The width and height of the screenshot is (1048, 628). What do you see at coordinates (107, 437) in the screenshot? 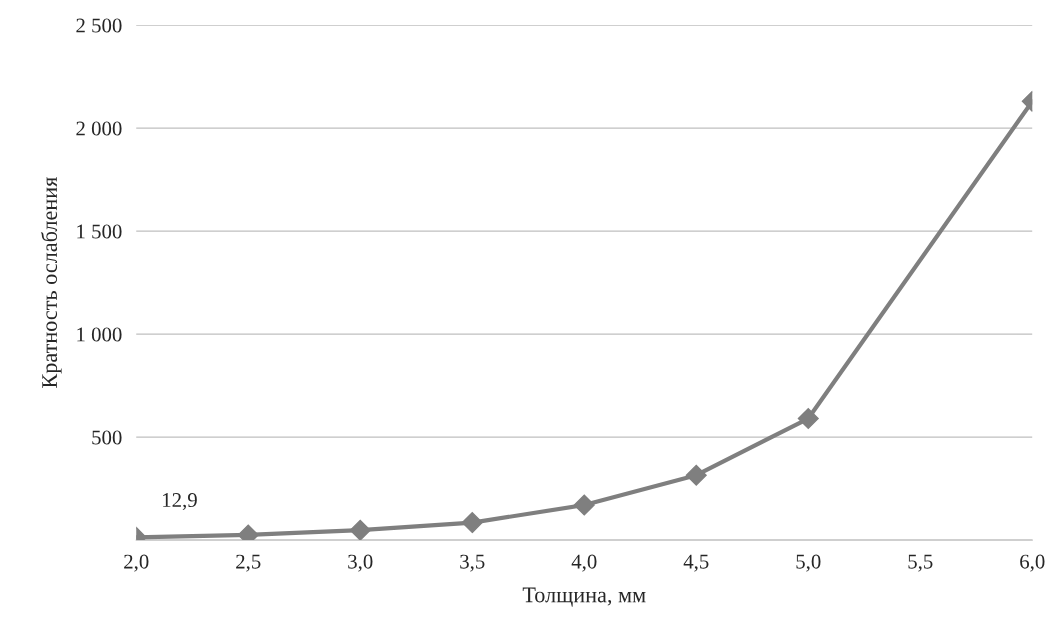
I see `y-tick-label: 500` at bounding box center [107, 437].